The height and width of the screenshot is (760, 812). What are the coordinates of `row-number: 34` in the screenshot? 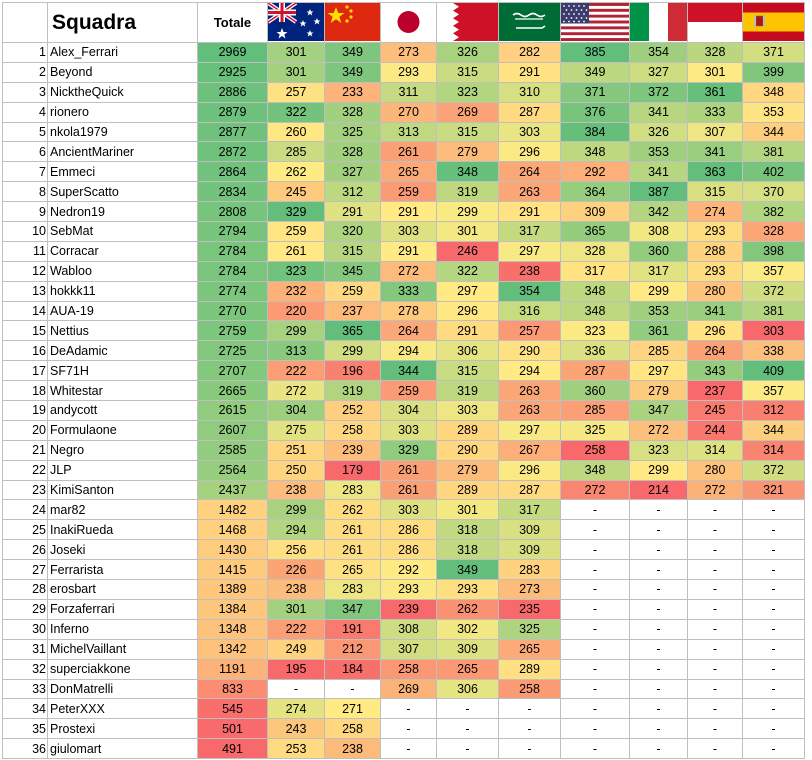 It's located at (25, 709).